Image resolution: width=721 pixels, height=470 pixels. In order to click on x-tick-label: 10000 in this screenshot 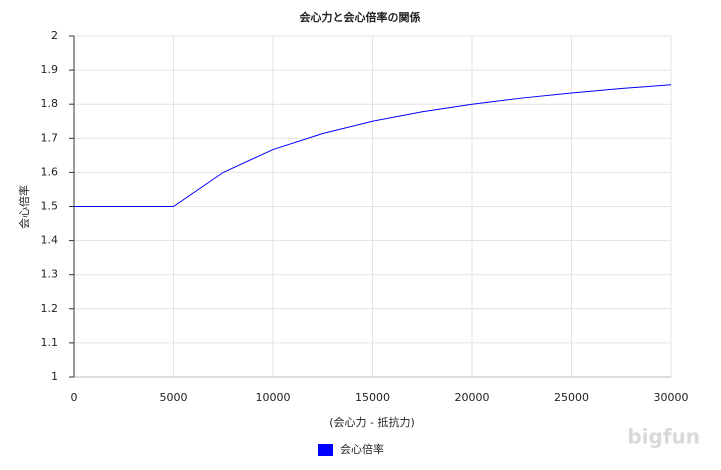, I will do `click(273, 397)`.